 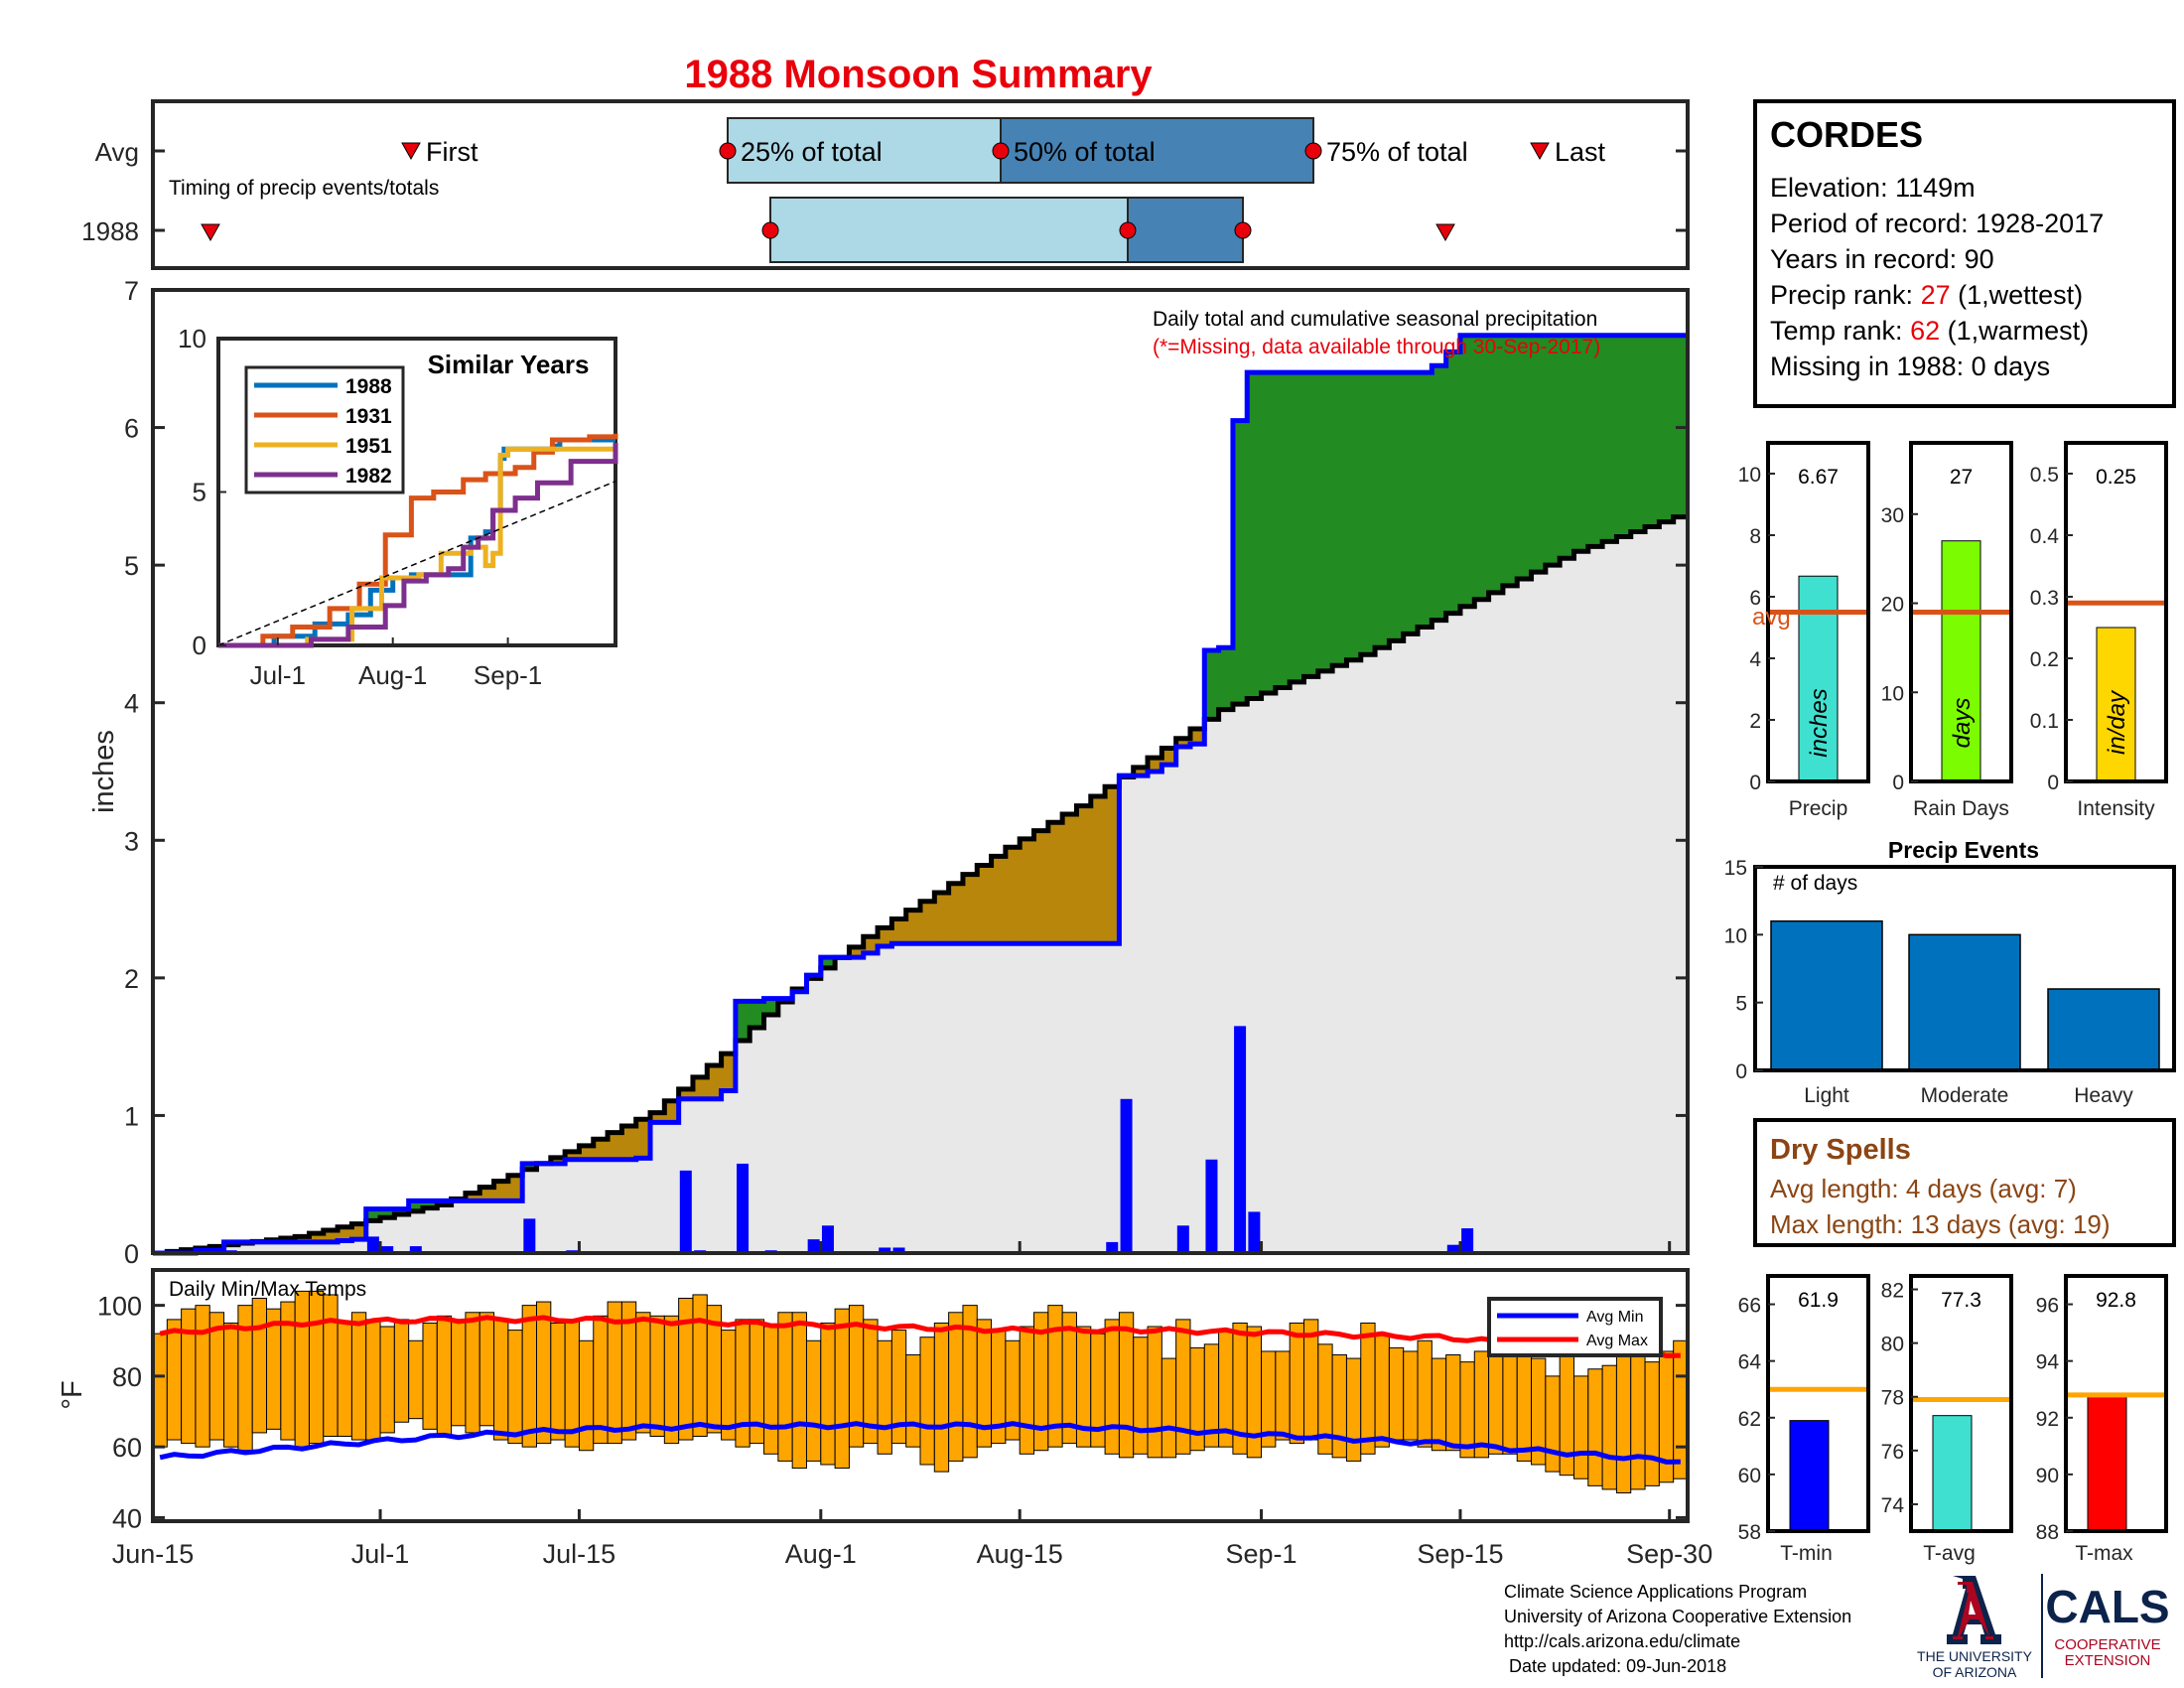 I want to click on temp-summary-y-tick-label: 94, so click(x=2048, y=1362).